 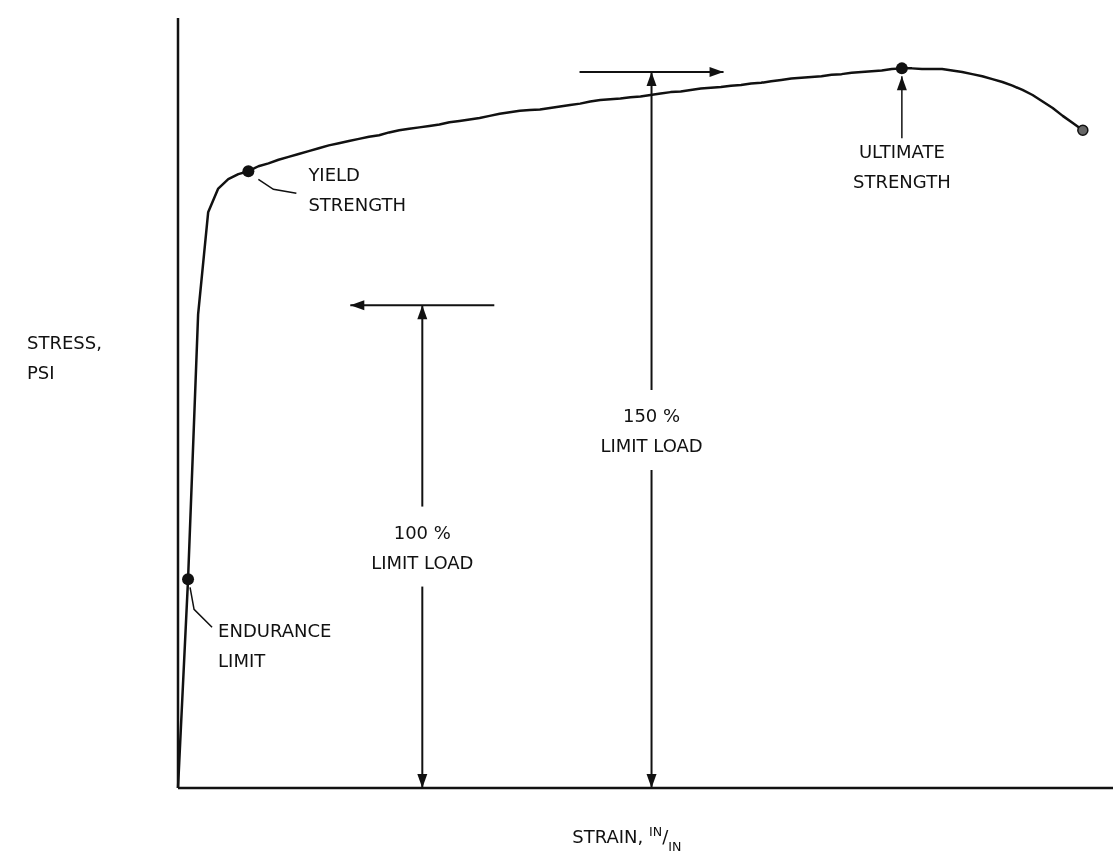 I want to click on annotation: YIELD STRENGTH, so click(x=356, y=190).